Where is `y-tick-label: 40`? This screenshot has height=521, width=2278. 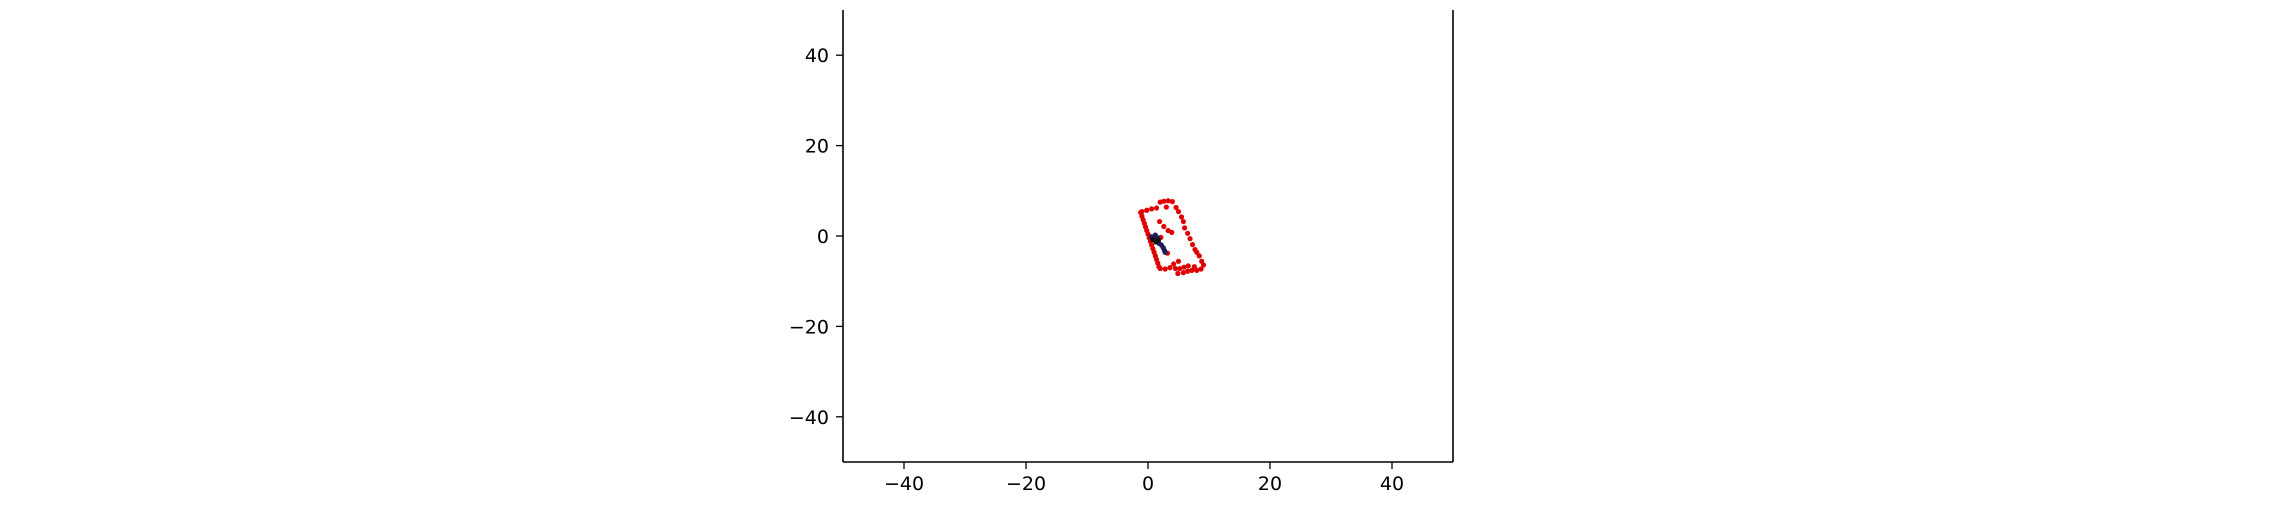
y-tick-label: 40 is located at coordinates (817, 56).